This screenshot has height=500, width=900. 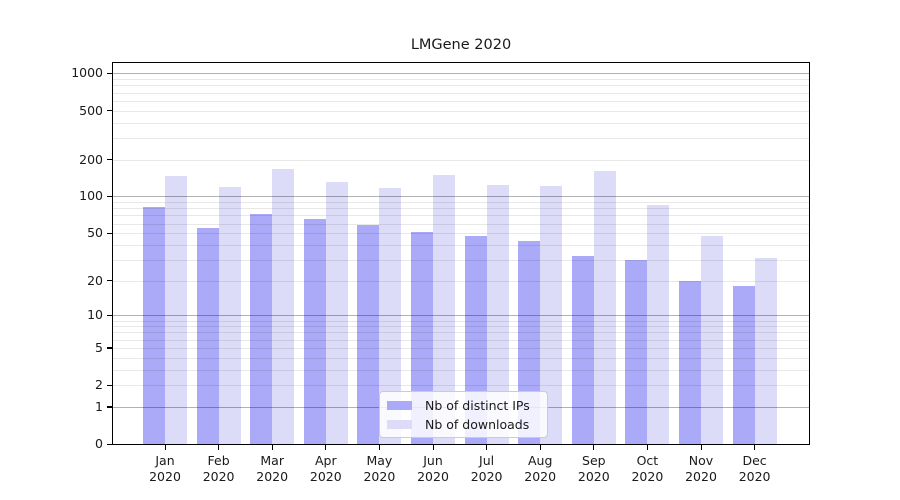 I want to click on y-tick-label-20: 20, so click(x=95, y=280).